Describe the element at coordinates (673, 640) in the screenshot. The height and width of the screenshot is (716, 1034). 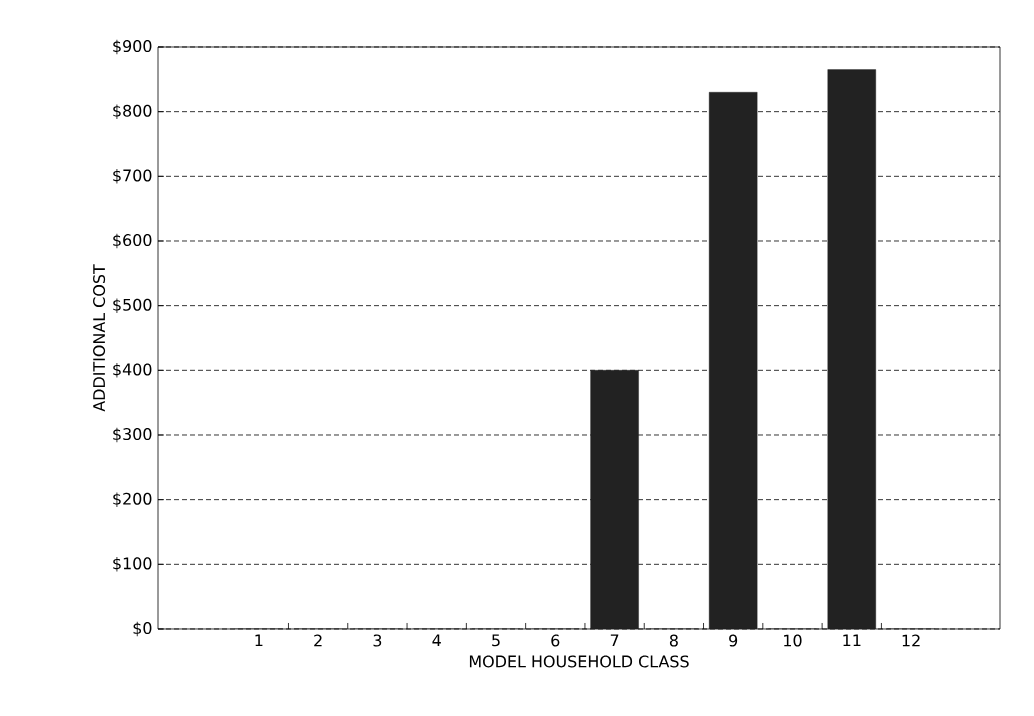
I see `x-tick-label: 8` at that location.